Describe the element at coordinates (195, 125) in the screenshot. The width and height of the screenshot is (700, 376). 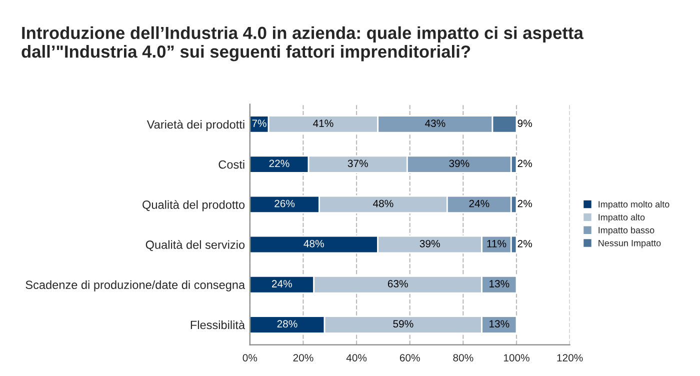
I see `y-tick-label: Varietà dei prodotti` at that location.